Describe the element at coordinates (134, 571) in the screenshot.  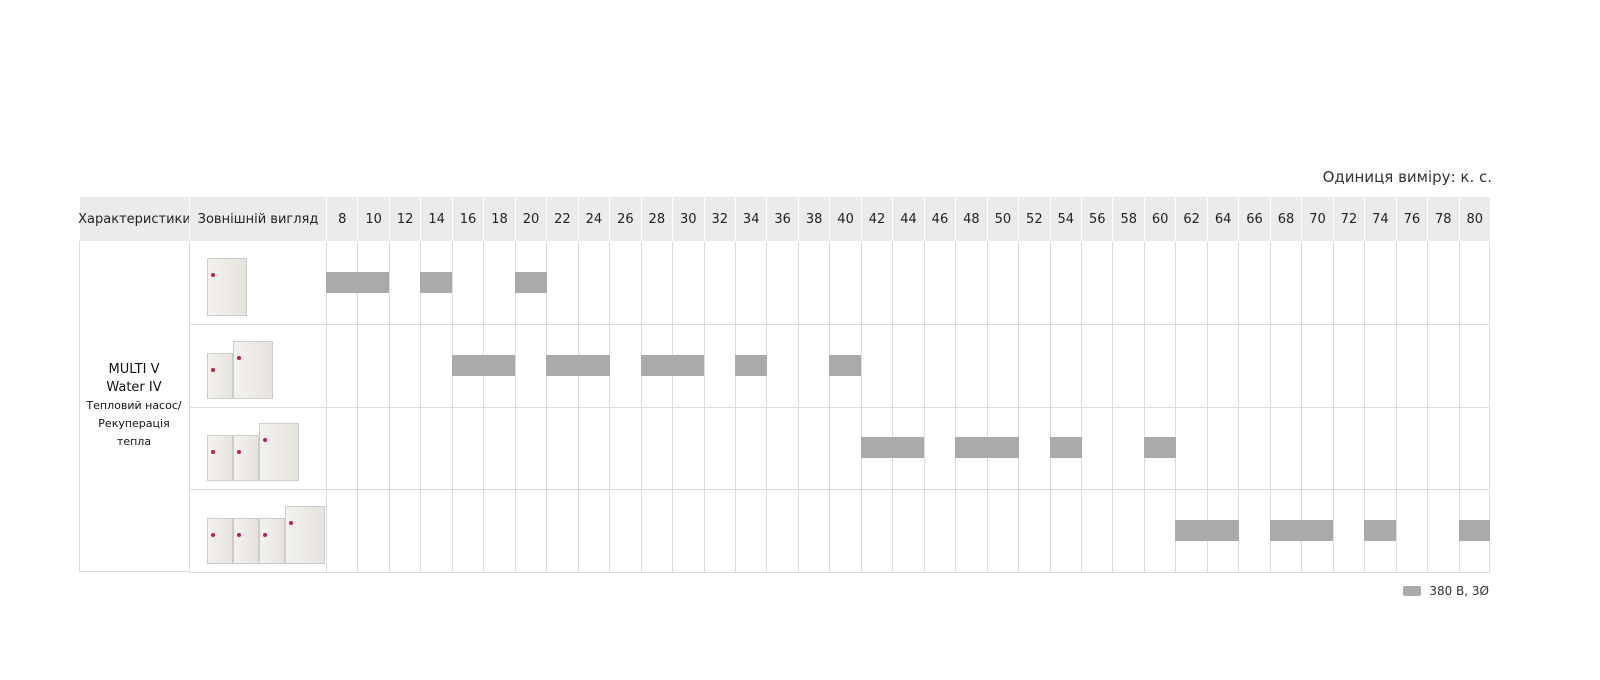
I see `border-bottom` at that location.